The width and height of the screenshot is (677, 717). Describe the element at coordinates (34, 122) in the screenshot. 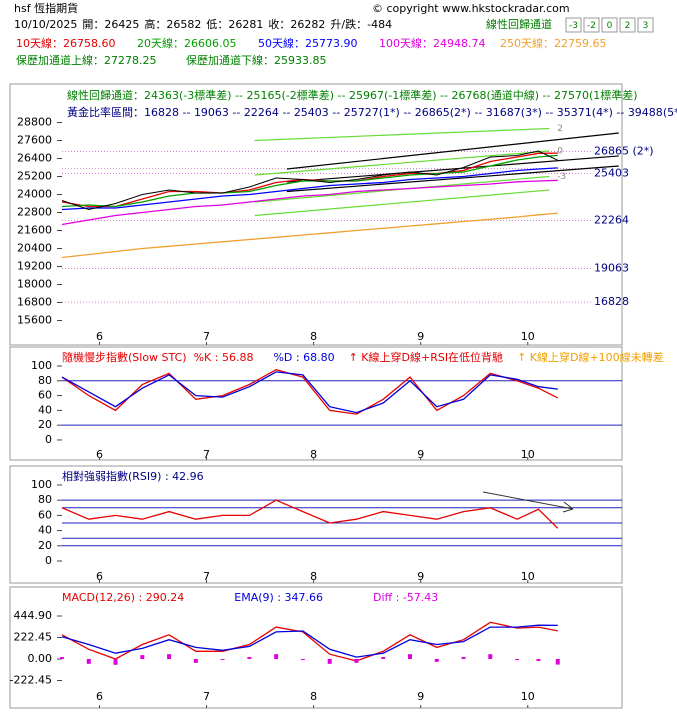

I see `y-tick-label: 28800` at that location.